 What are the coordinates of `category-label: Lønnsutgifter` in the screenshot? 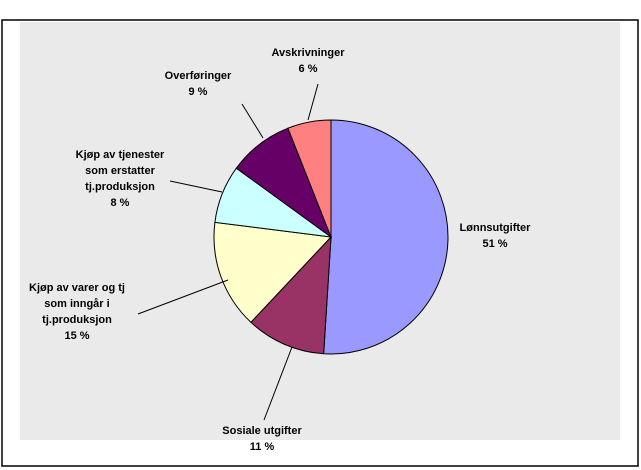 It's located at (495, 228).